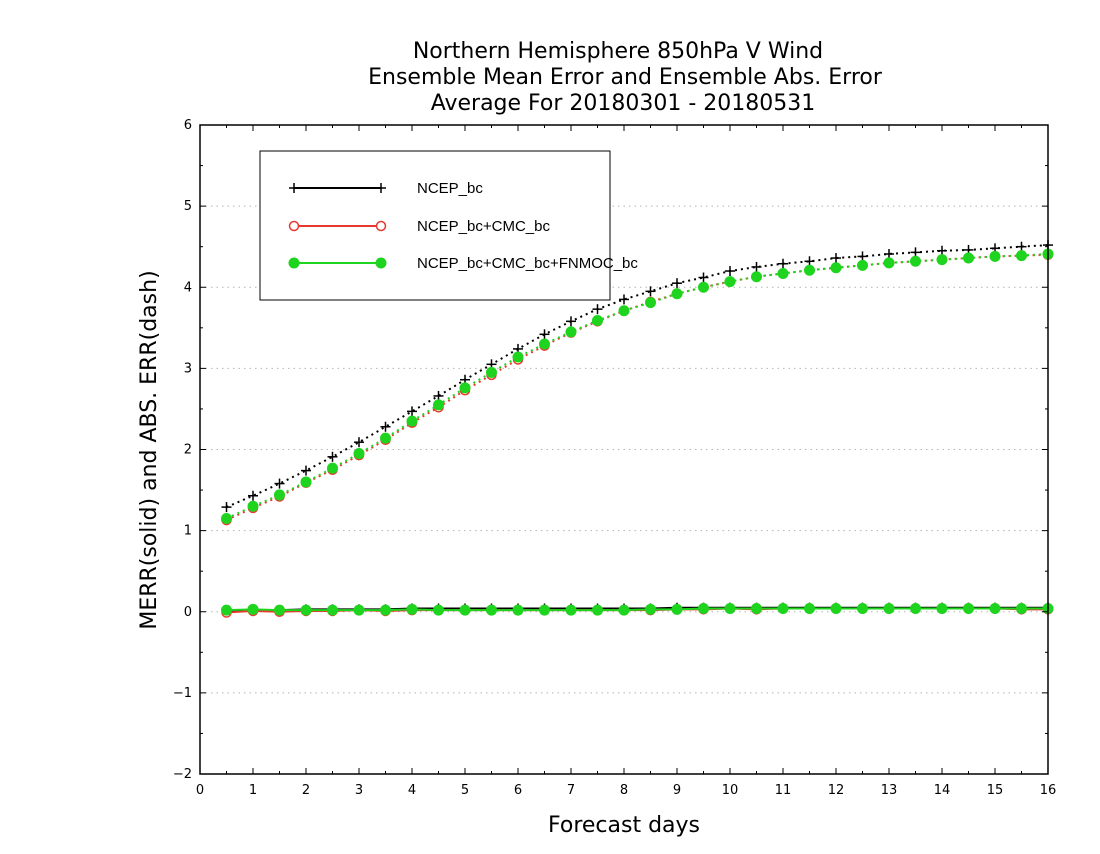 Image resolution: width=1100 pixels, height=854 pixels. I want to click on x-tick-label: 0, so click(200, 790).